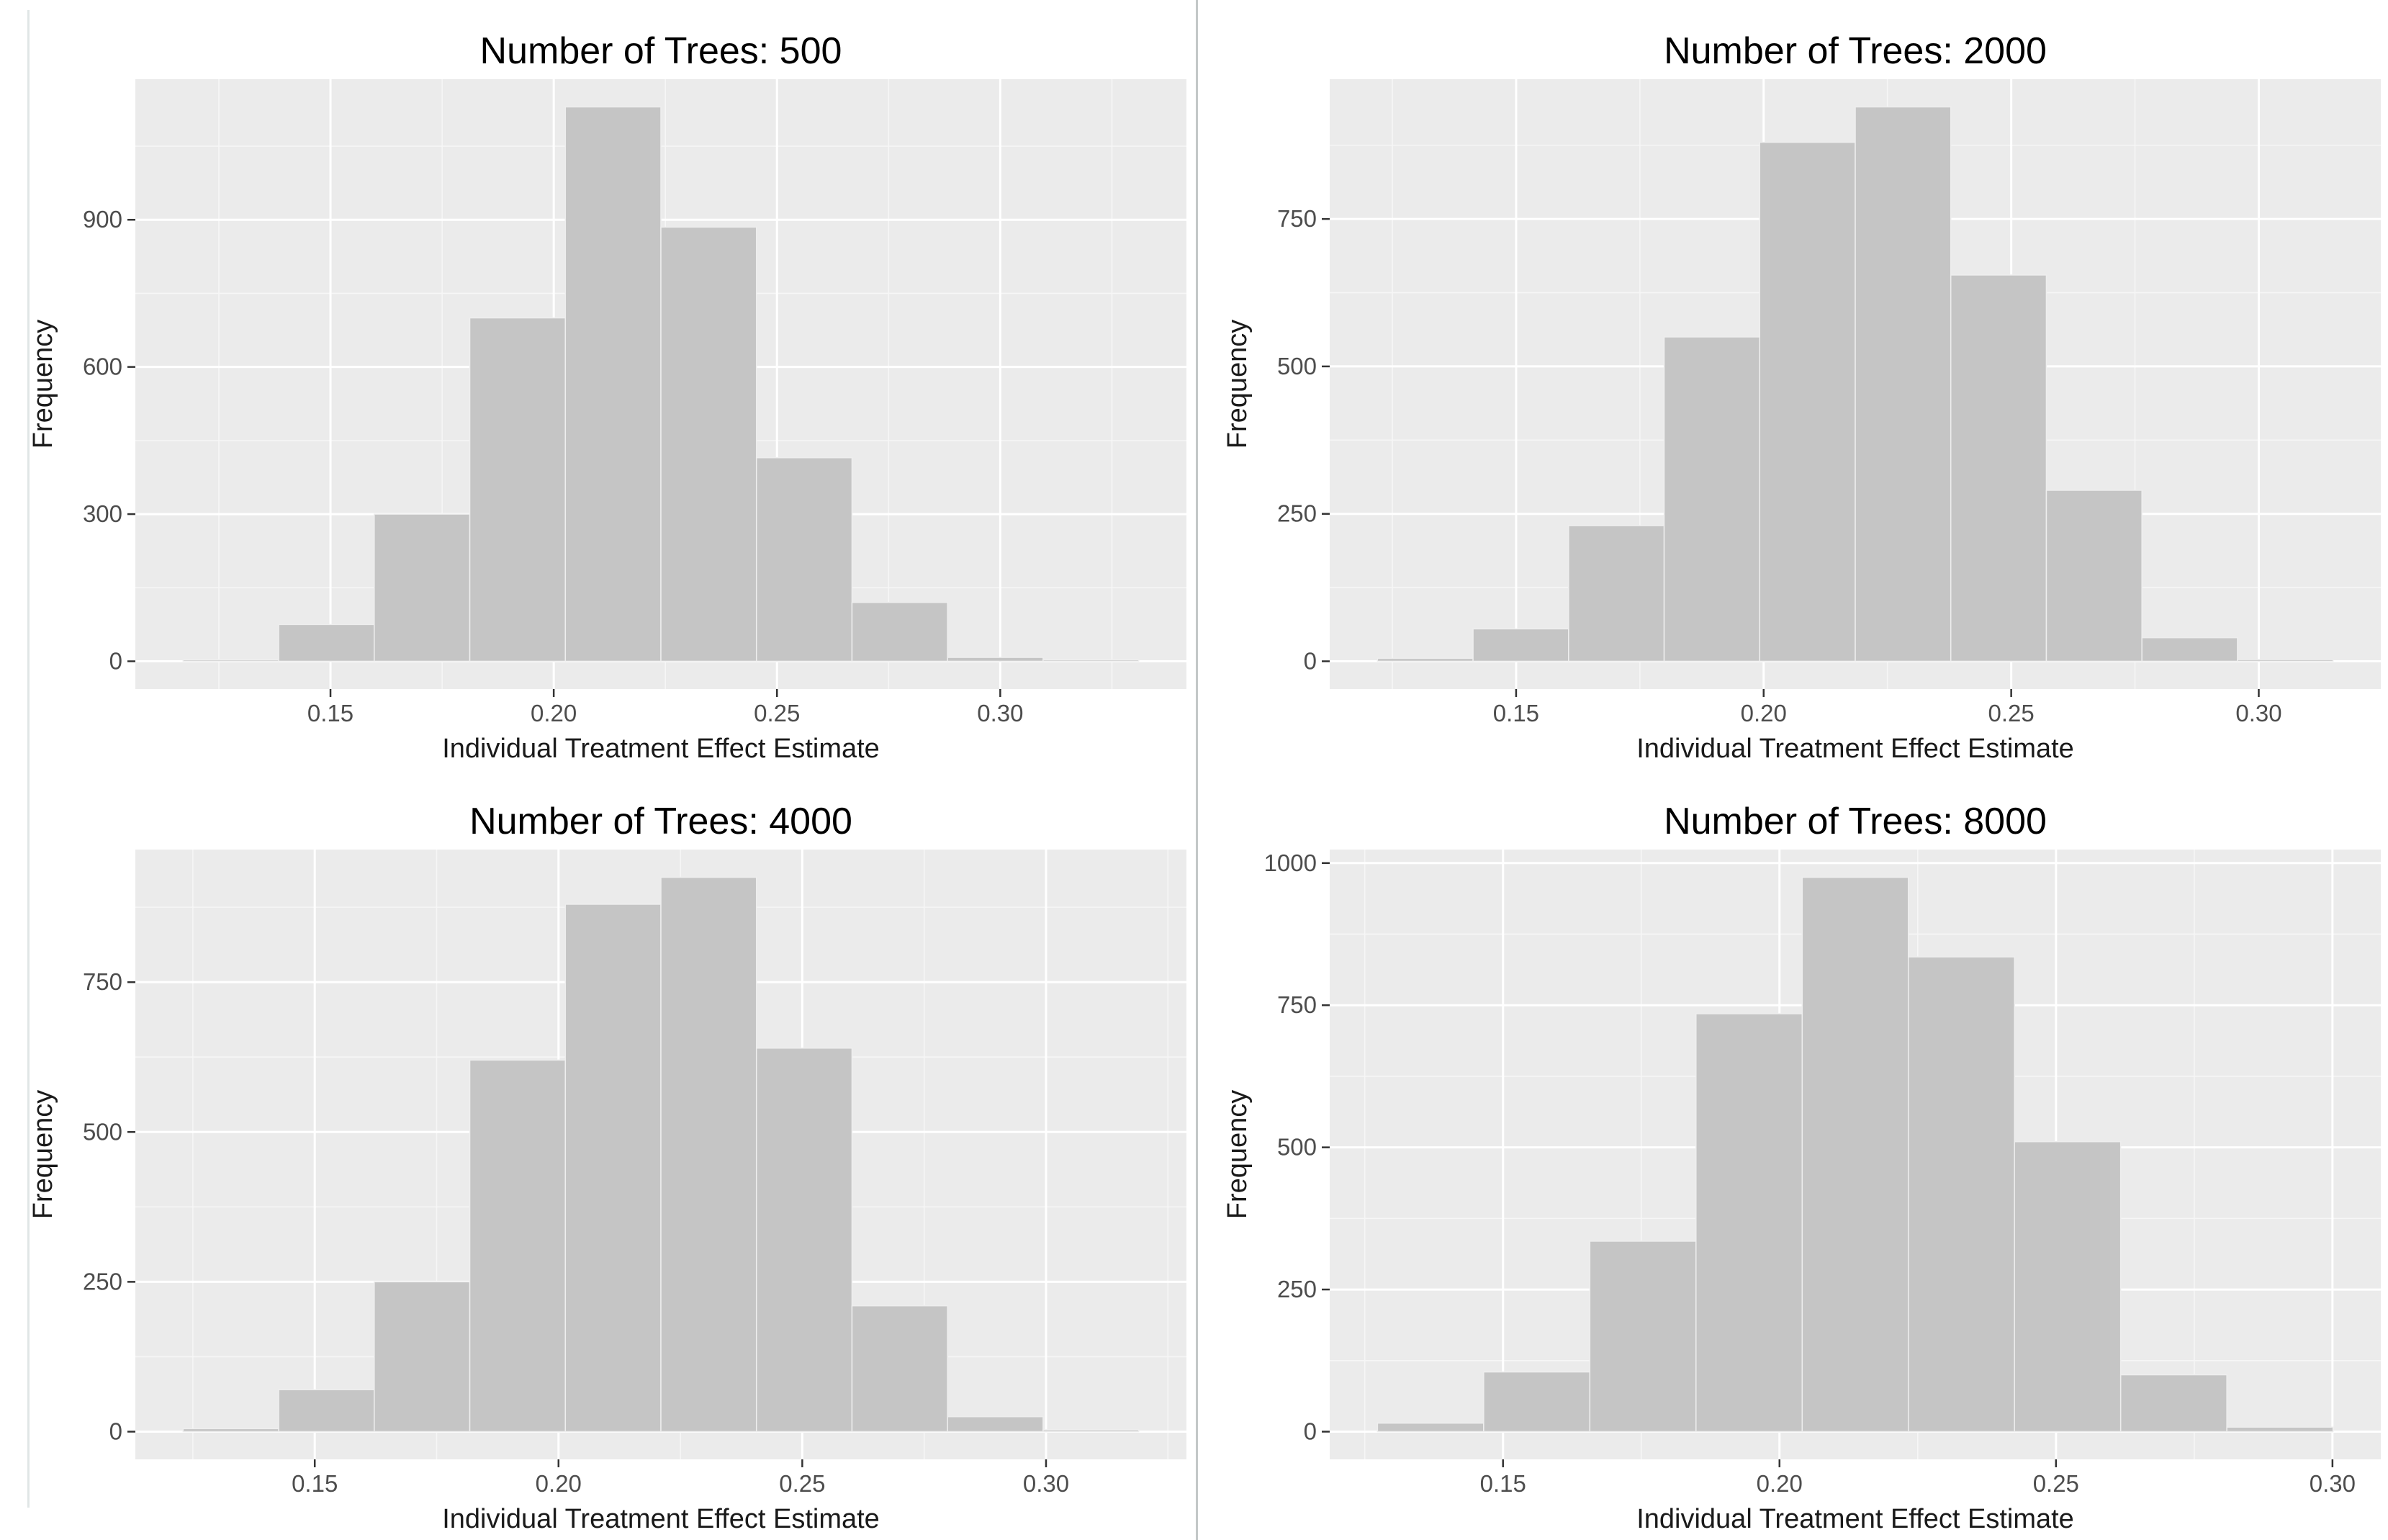  What do you see at coordinates (102, 513) in the screenshot?
I see `y-tick-label: 300` at bounding box center [102, 513].